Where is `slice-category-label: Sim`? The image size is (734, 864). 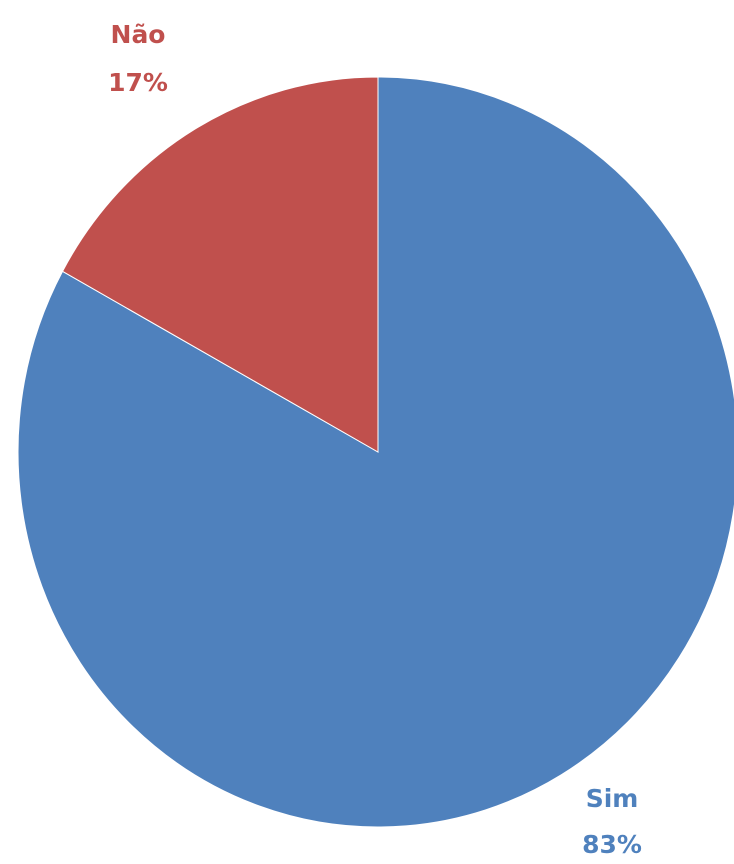
slice-category-label: Sim is located at coordinates (612, 798).